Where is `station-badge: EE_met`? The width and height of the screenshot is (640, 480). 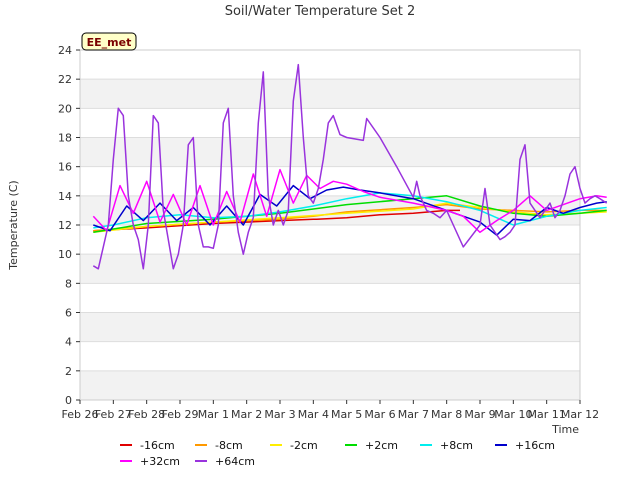
station-badge: EE_met is located at coordinates (109, 41).